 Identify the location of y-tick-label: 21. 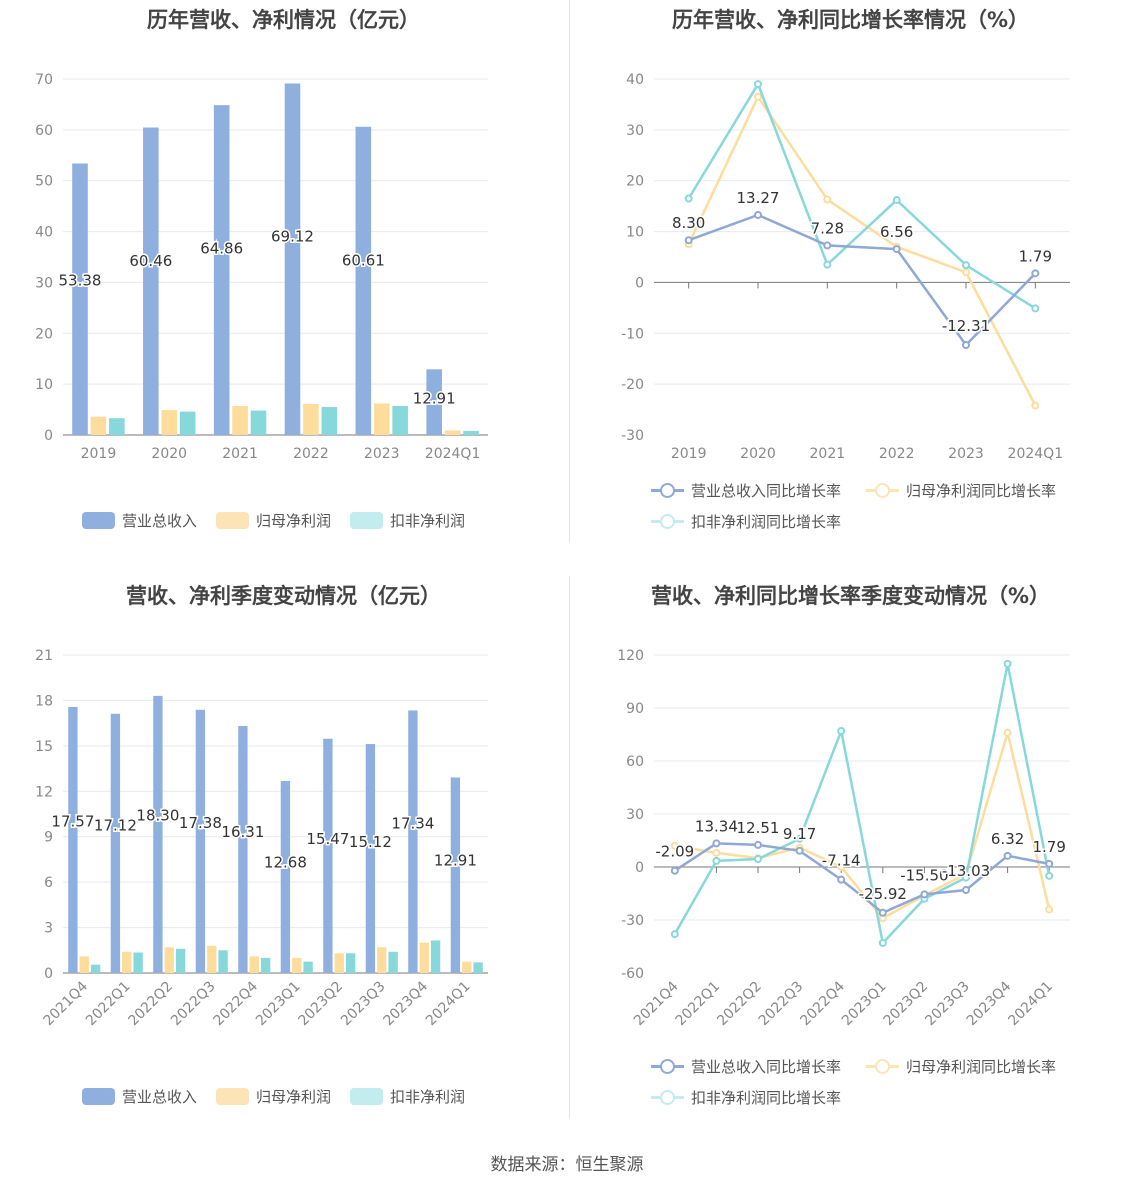
(44, 656).